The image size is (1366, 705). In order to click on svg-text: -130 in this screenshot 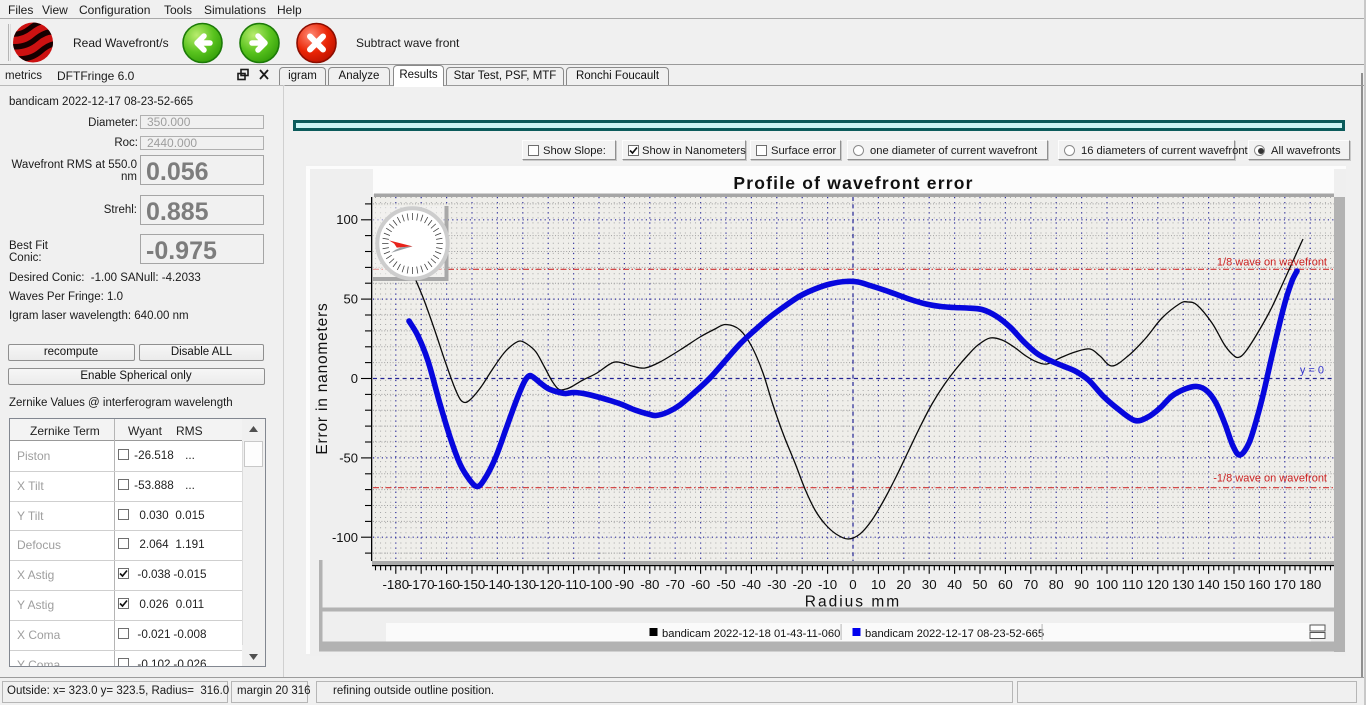, I will do `click(522, 584)`.